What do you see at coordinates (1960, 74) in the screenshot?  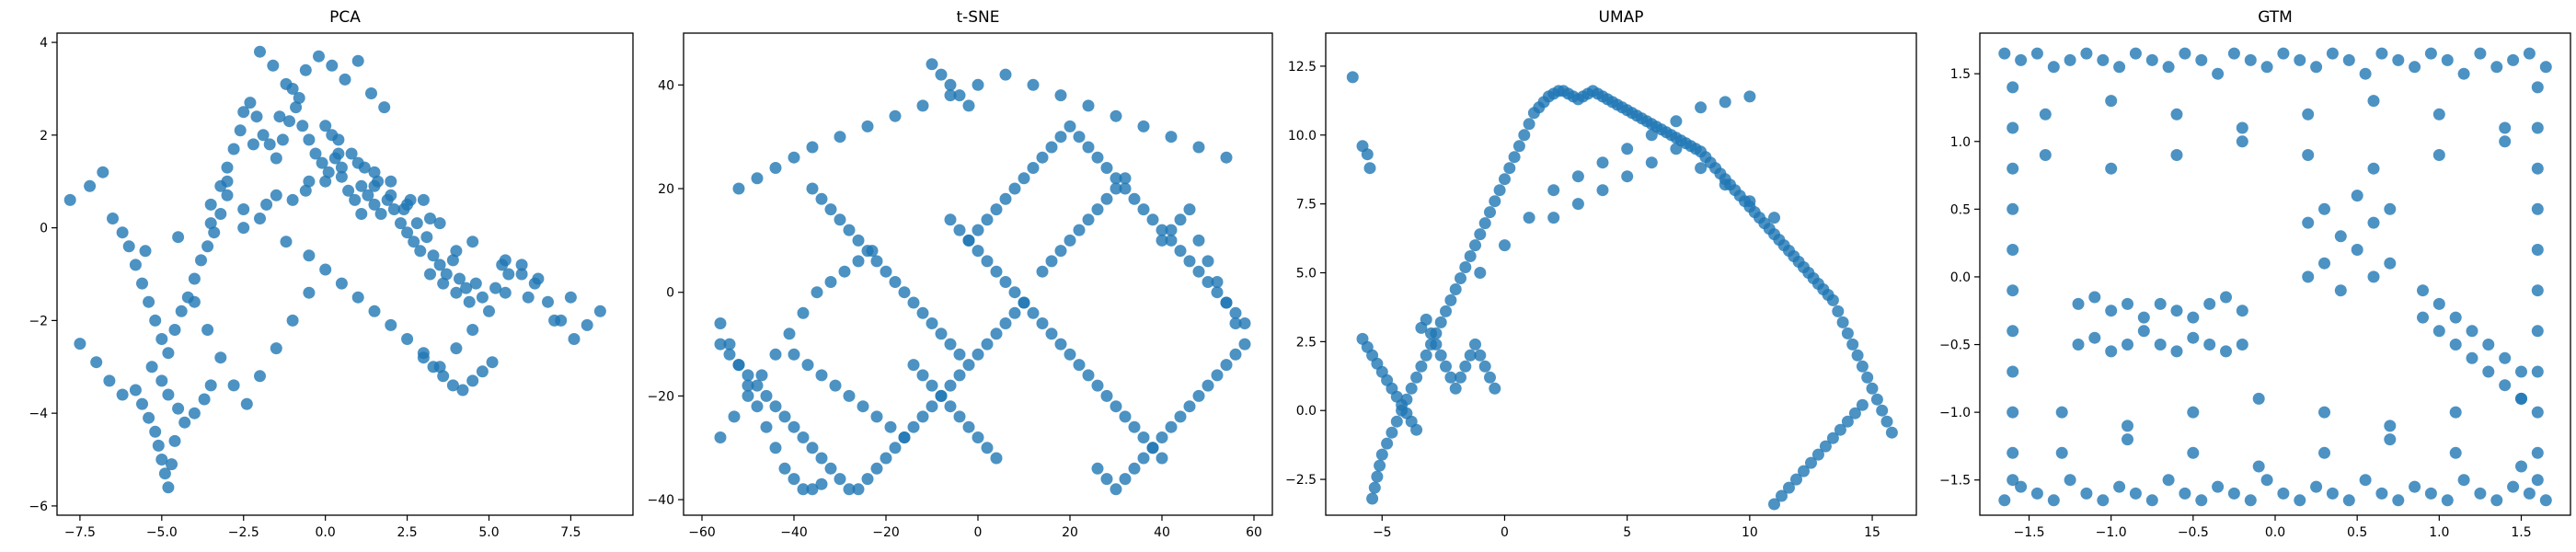 I see `gtm-y-tick-label: 1.5` at bounding box center [1960, 74].